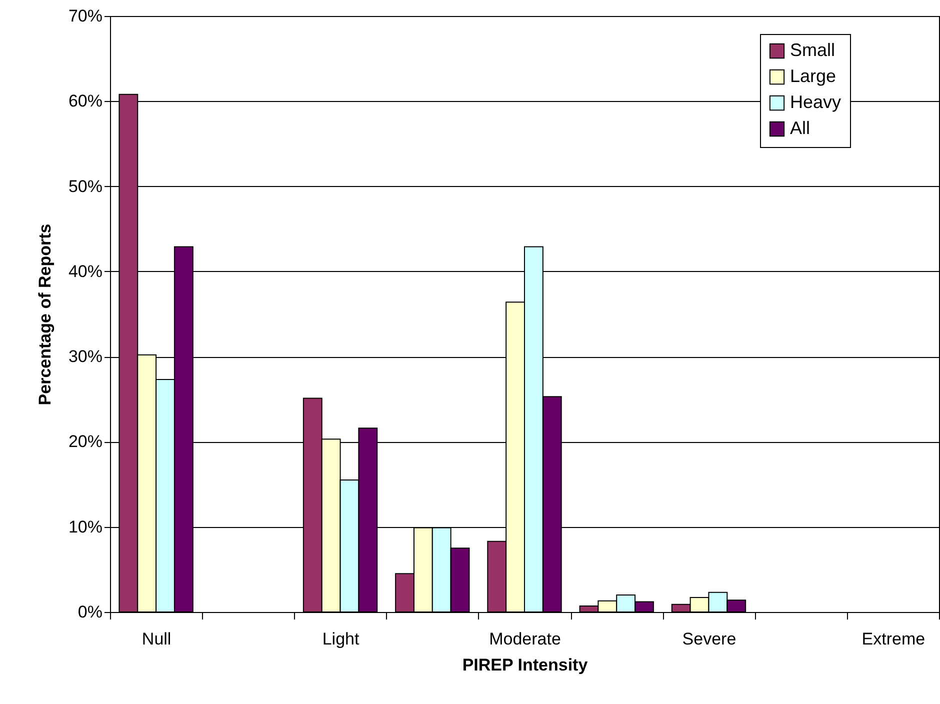 The image size is (940, 704). What do you see at coordinates (44, 315) in the screenshot?
I see `y-axis-title: Percentage of Reports` at bounding box center [44, 315].